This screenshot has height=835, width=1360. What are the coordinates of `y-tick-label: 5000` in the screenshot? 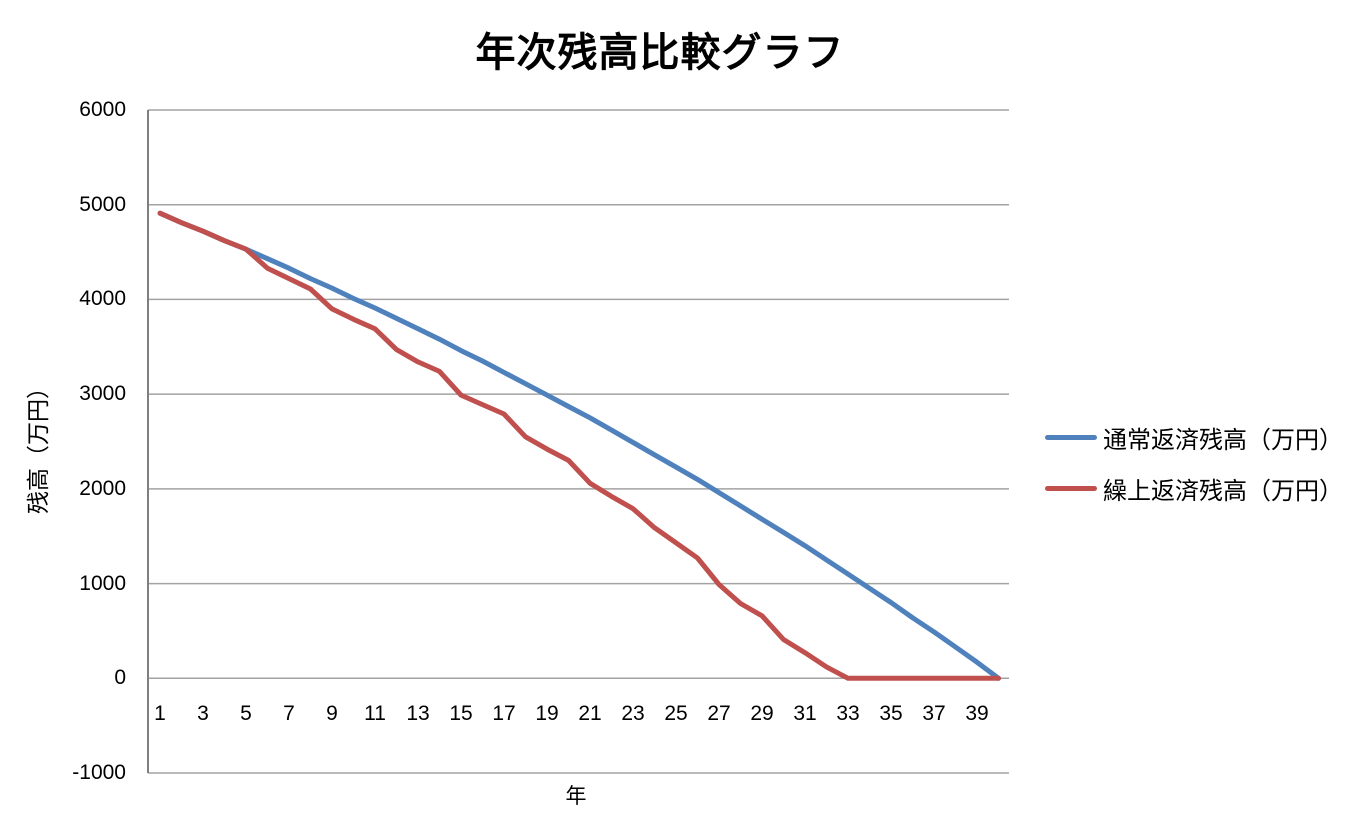 It's located at (102, 204).